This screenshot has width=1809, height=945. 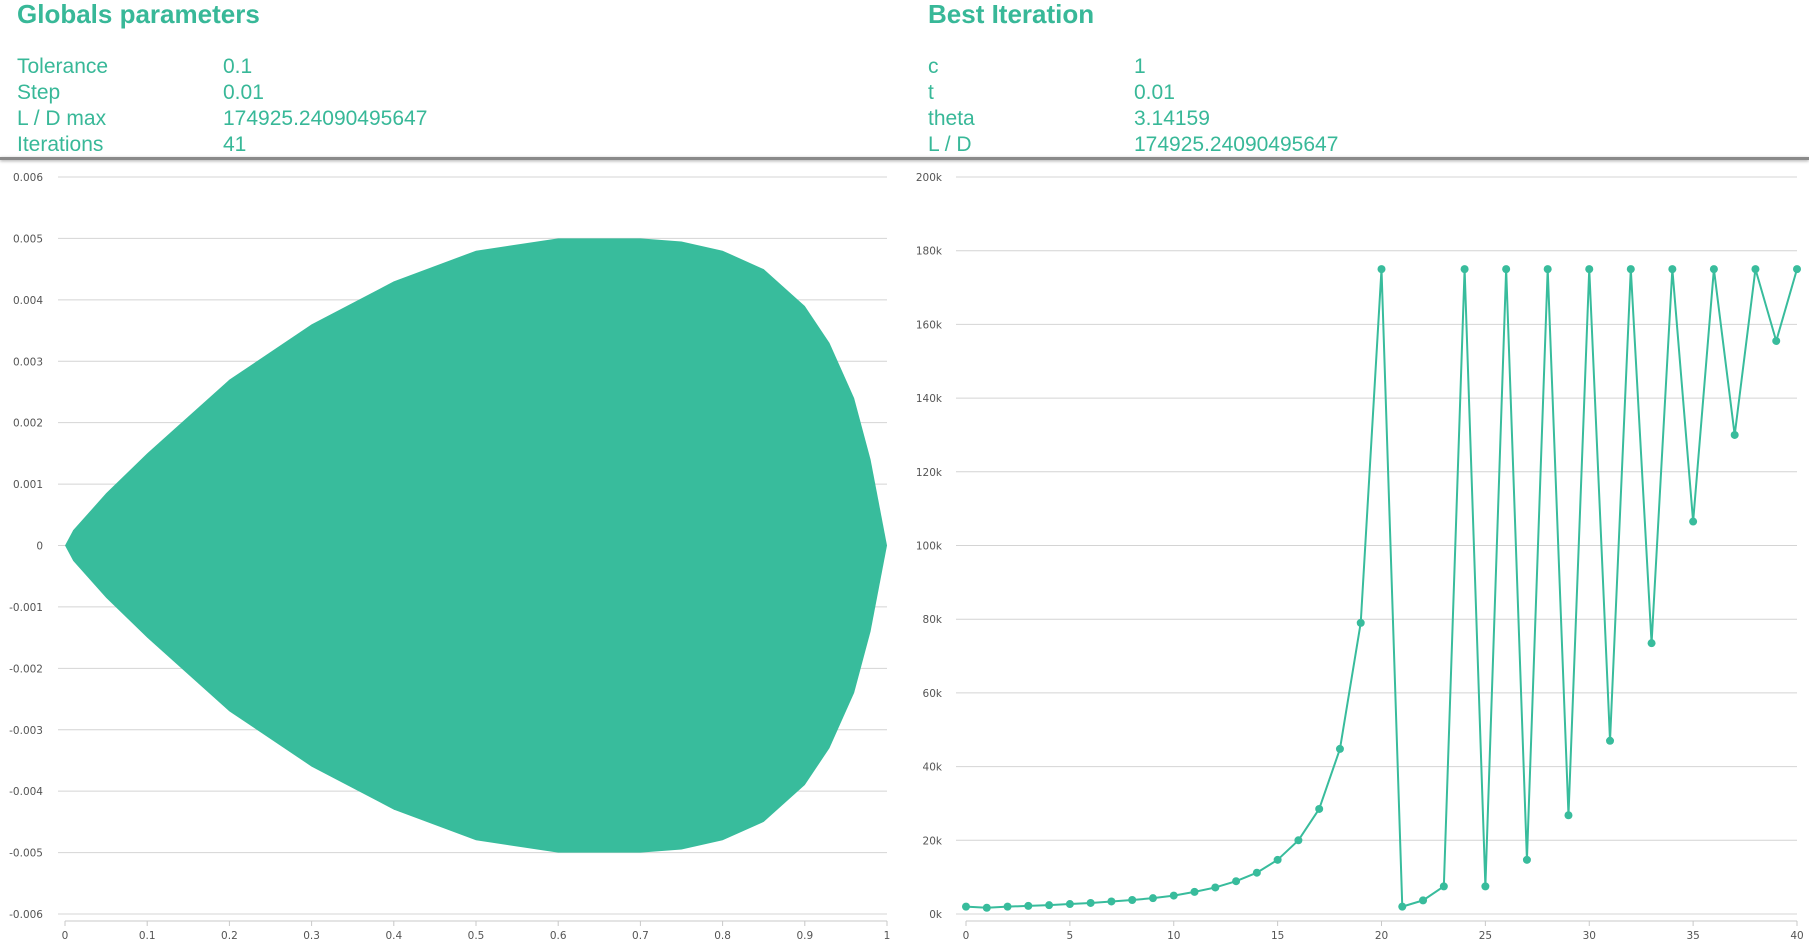 What do you see at coordinates (62, 118) in the screenshot?
I see `param-label: L / D max` at bounding box center [62, 118].